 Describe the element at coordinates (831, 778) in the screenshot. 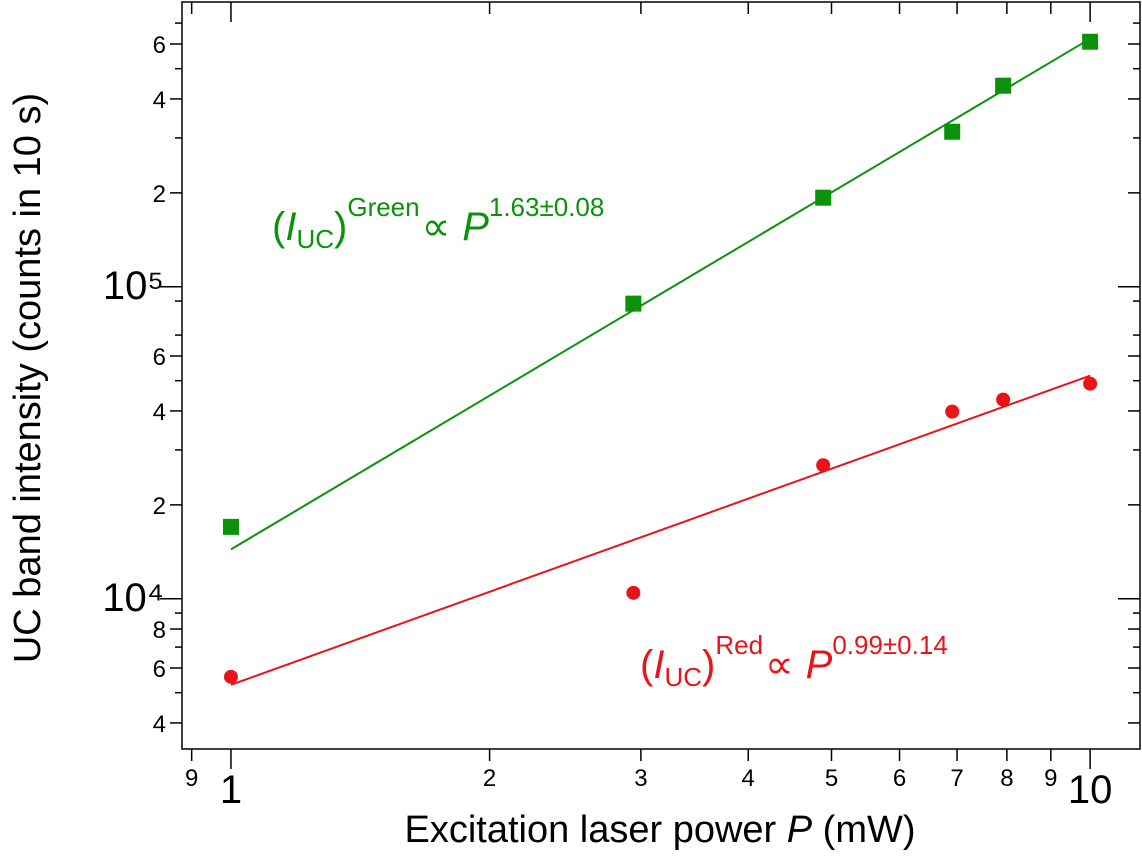

I see `x-tick-label: 5` at that location.